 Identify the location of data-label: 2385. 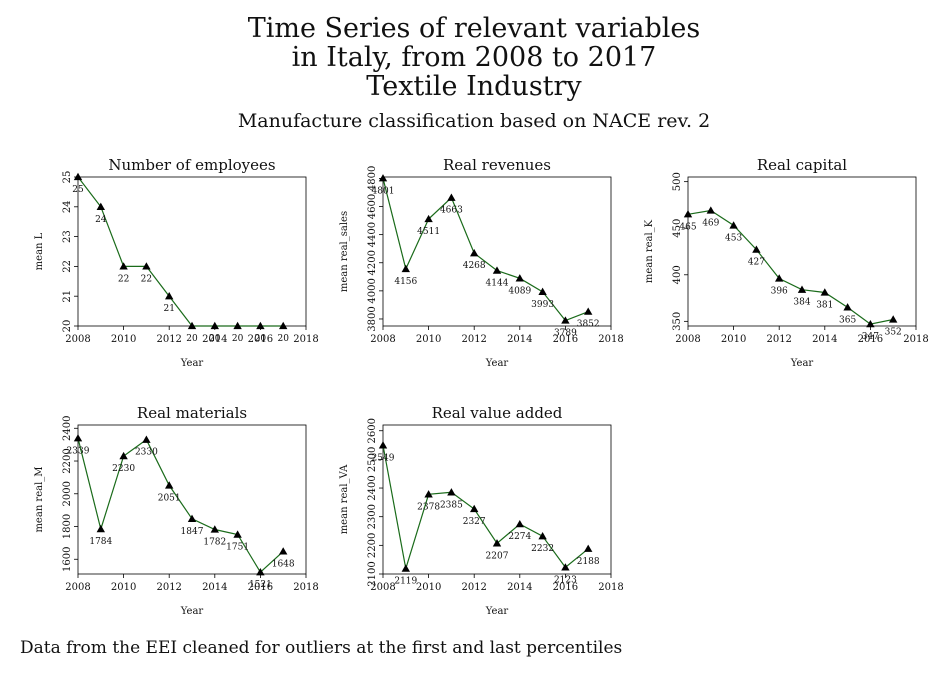
(451, 505).